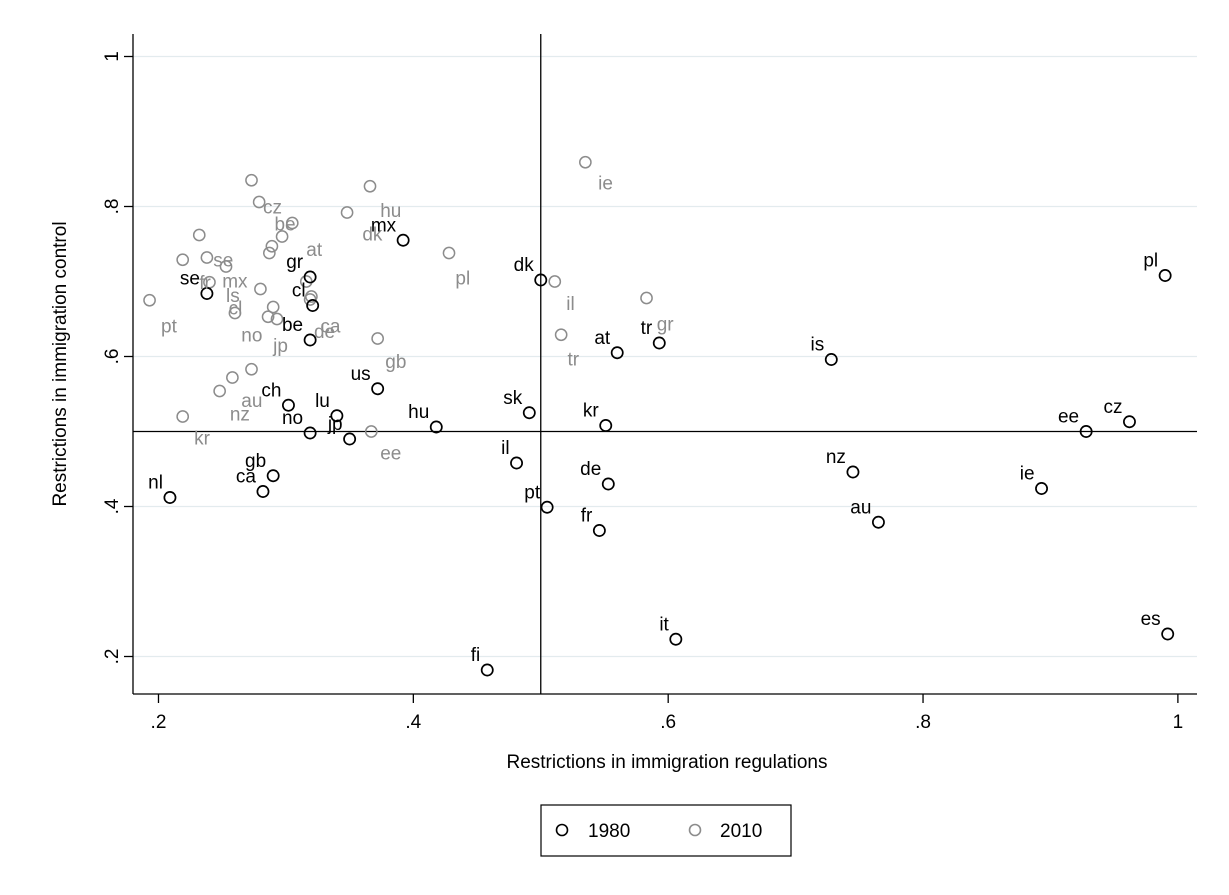  Describe the element at coordinates (529, 413) in the screenshot. I see `point-1980-sk` at that location.